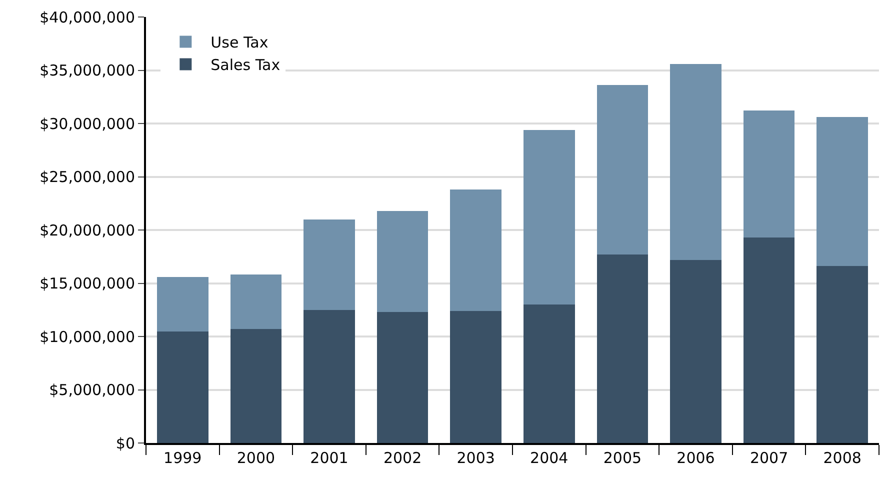  I want to click on x-tick-label: 2002, so click(402, 458).